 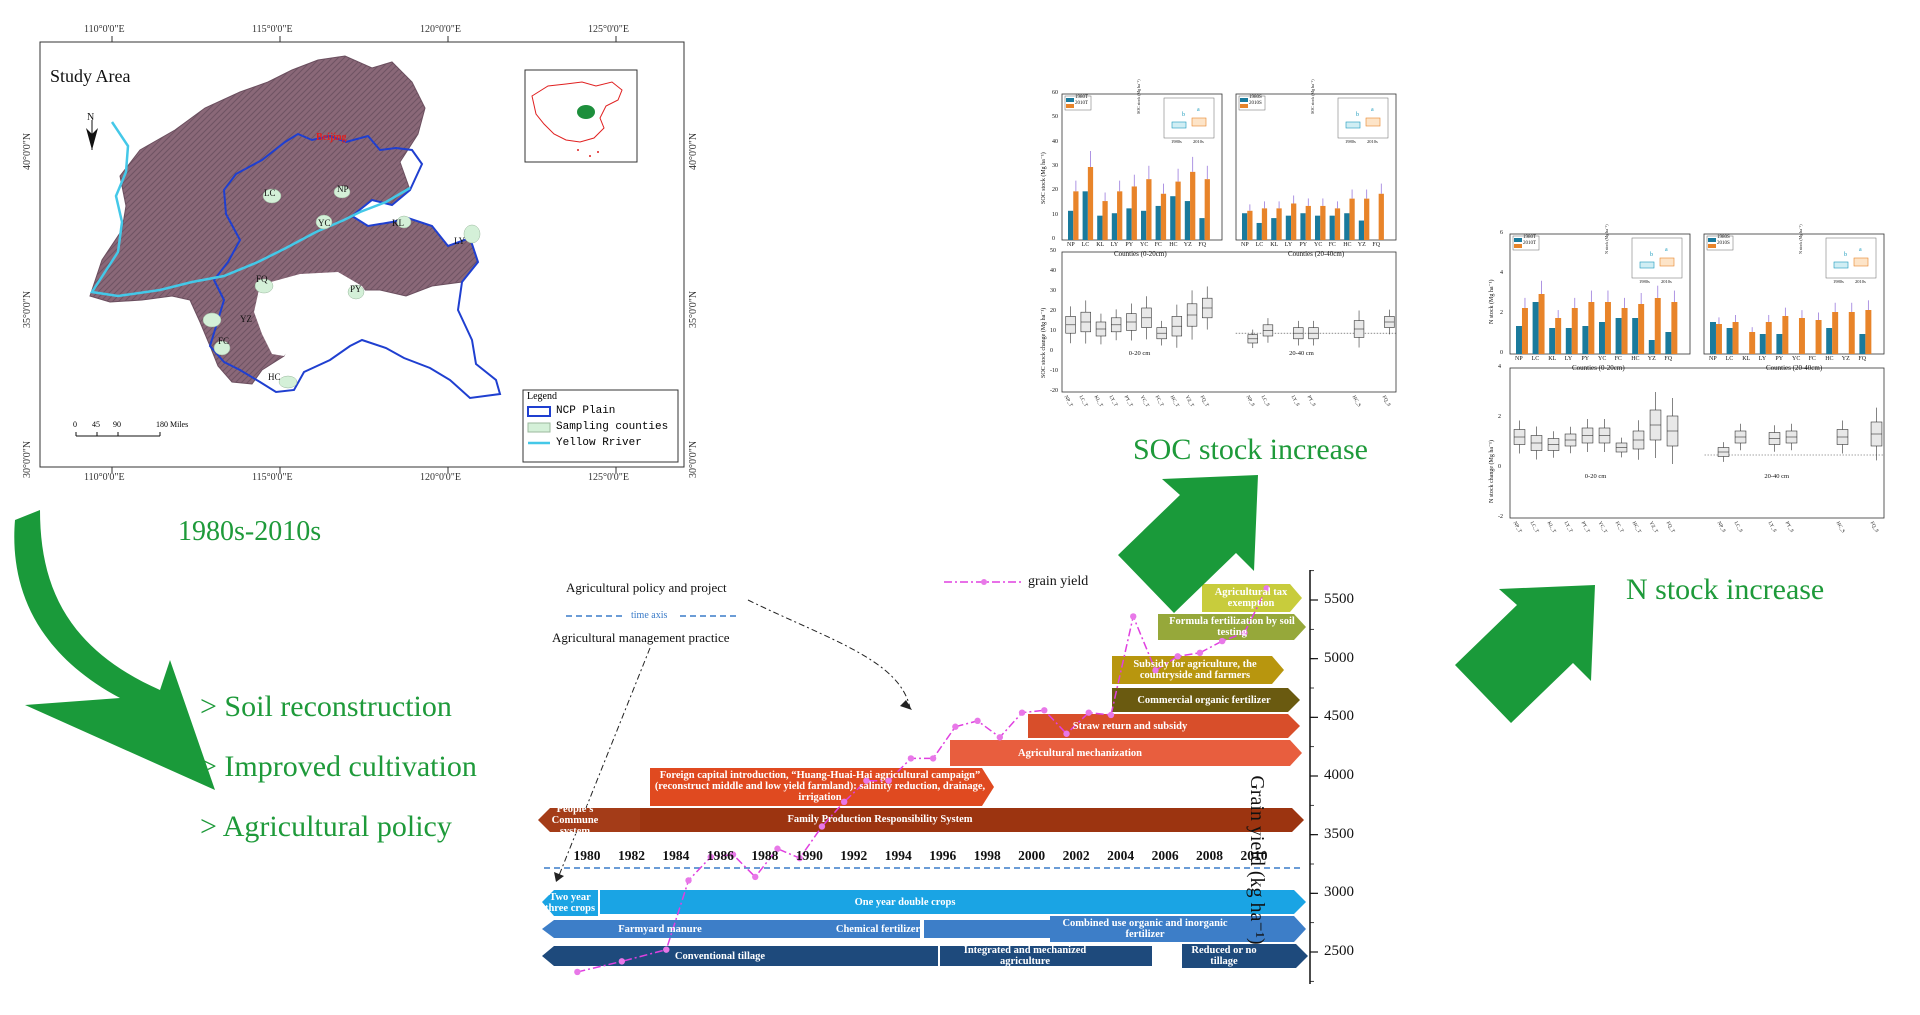 I want to click on up-arrow-soc-icon, so click(x=1188, y=544).